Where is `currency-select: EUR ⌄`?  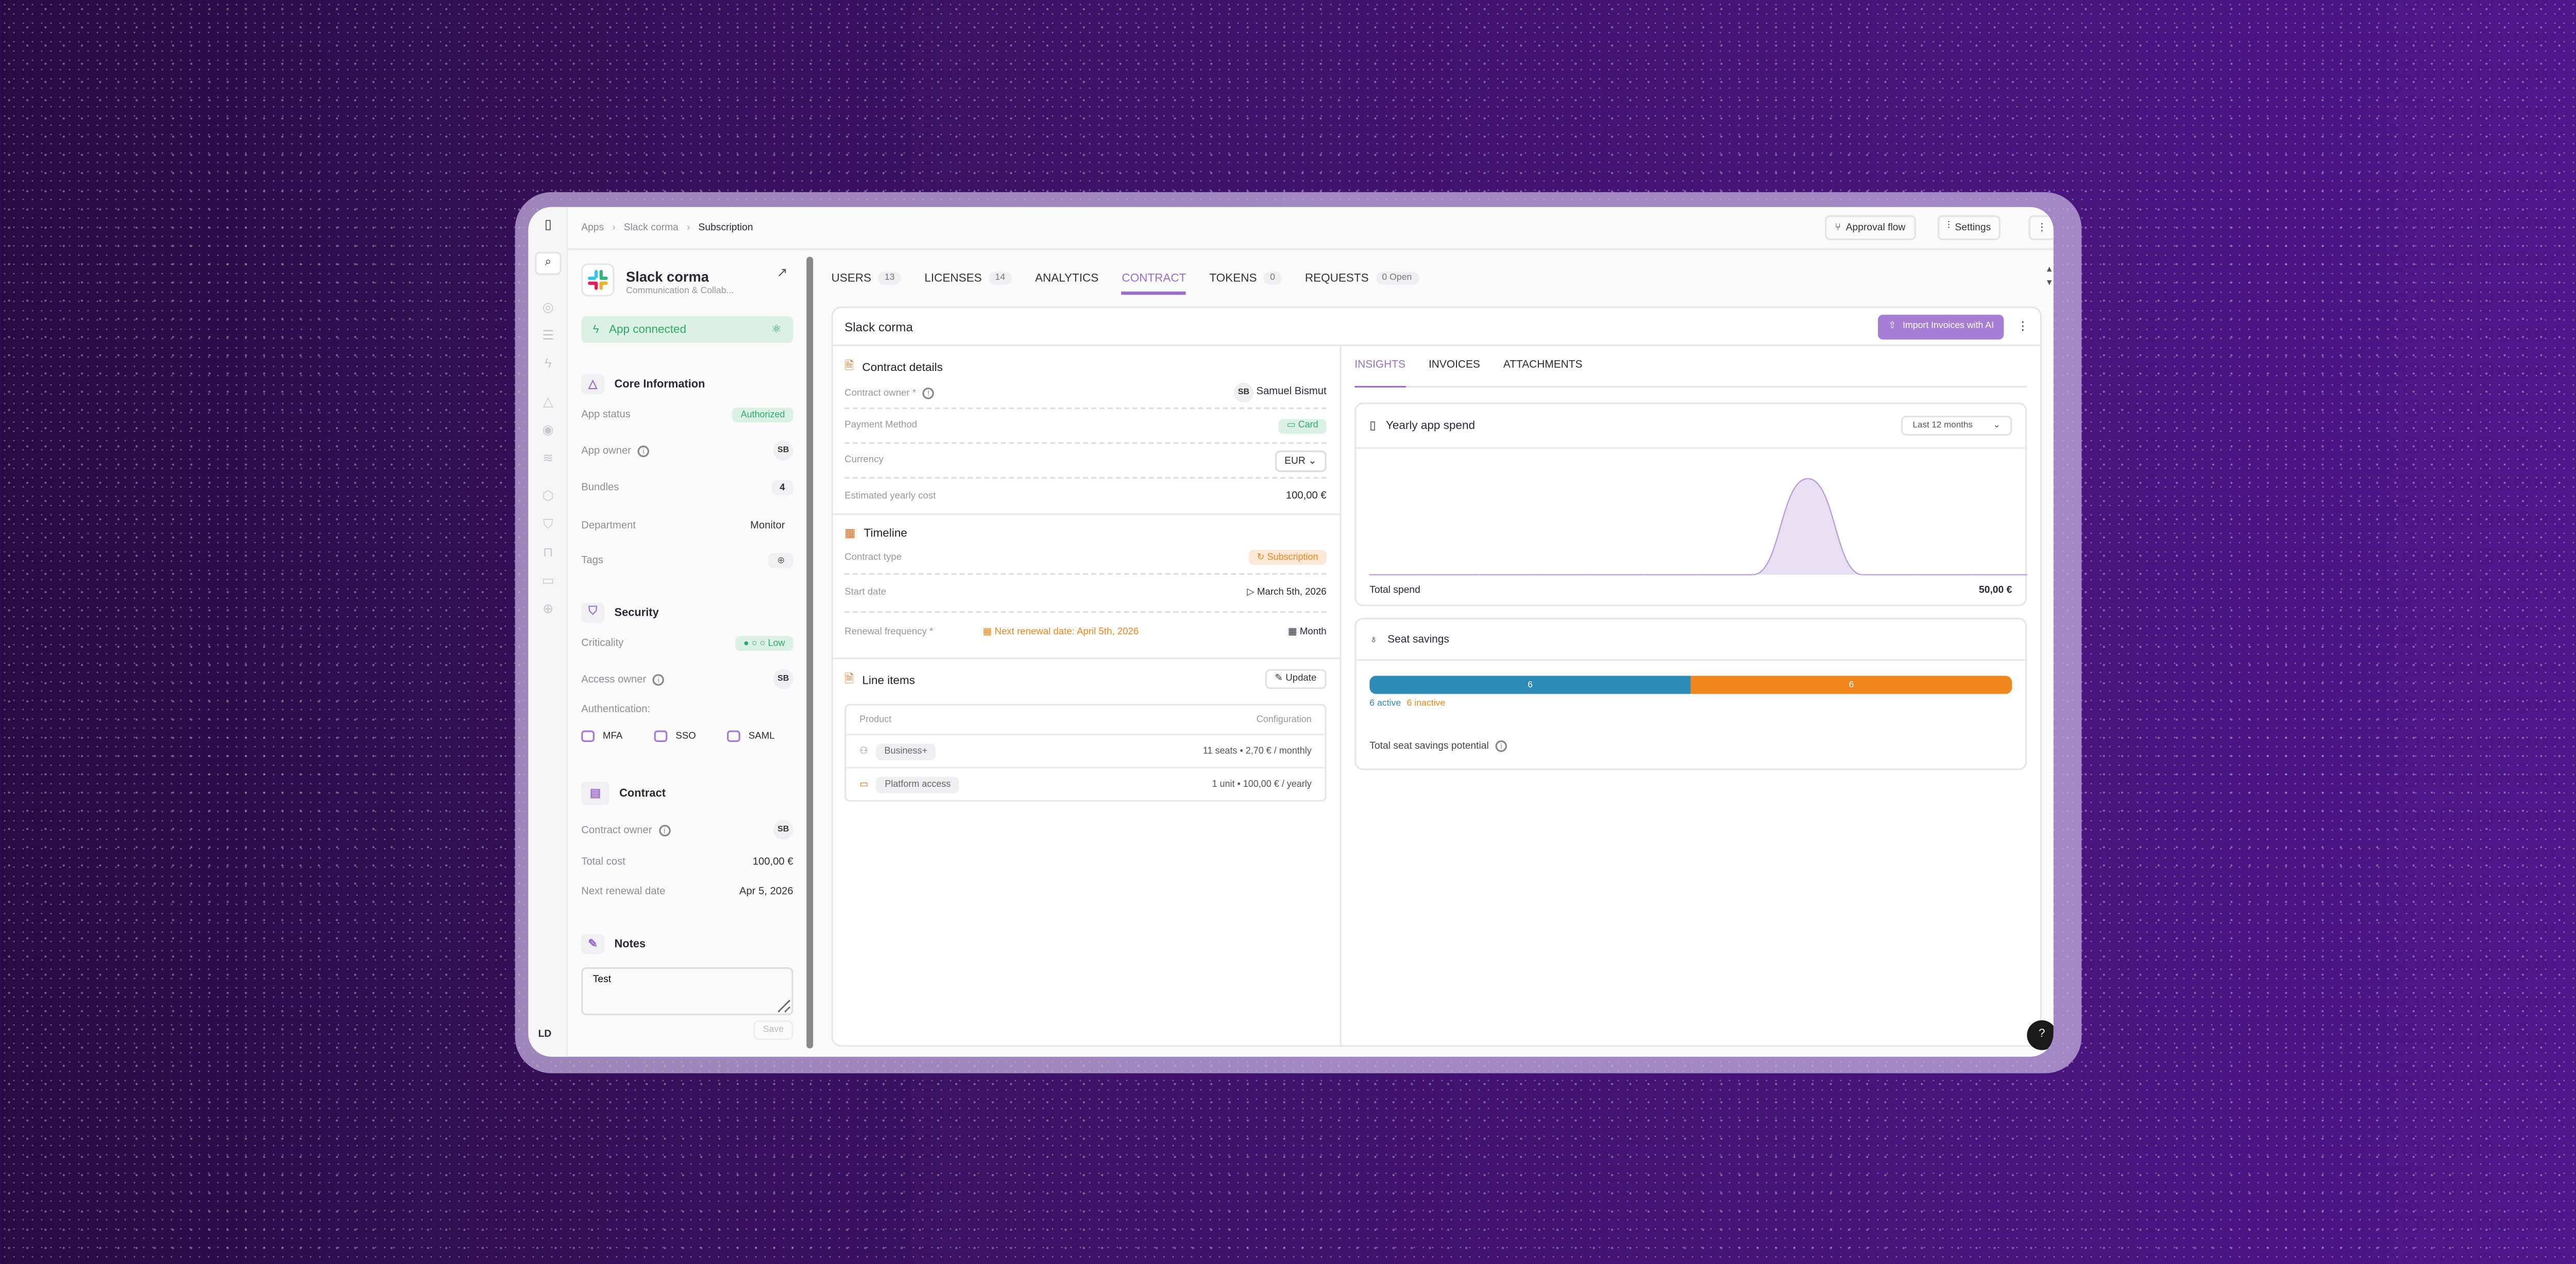
currency-select: EUR ⌄ is located at coordinates (1300, 460).